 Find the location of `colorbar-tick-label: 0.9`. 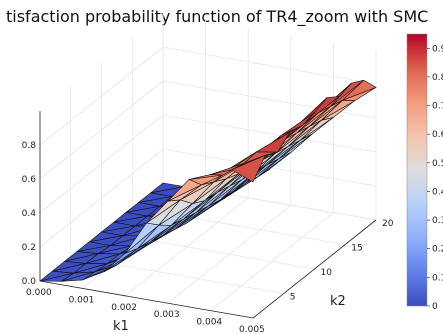

colorbar-tick-label: 0.9 is located at coordinates (437, 49).